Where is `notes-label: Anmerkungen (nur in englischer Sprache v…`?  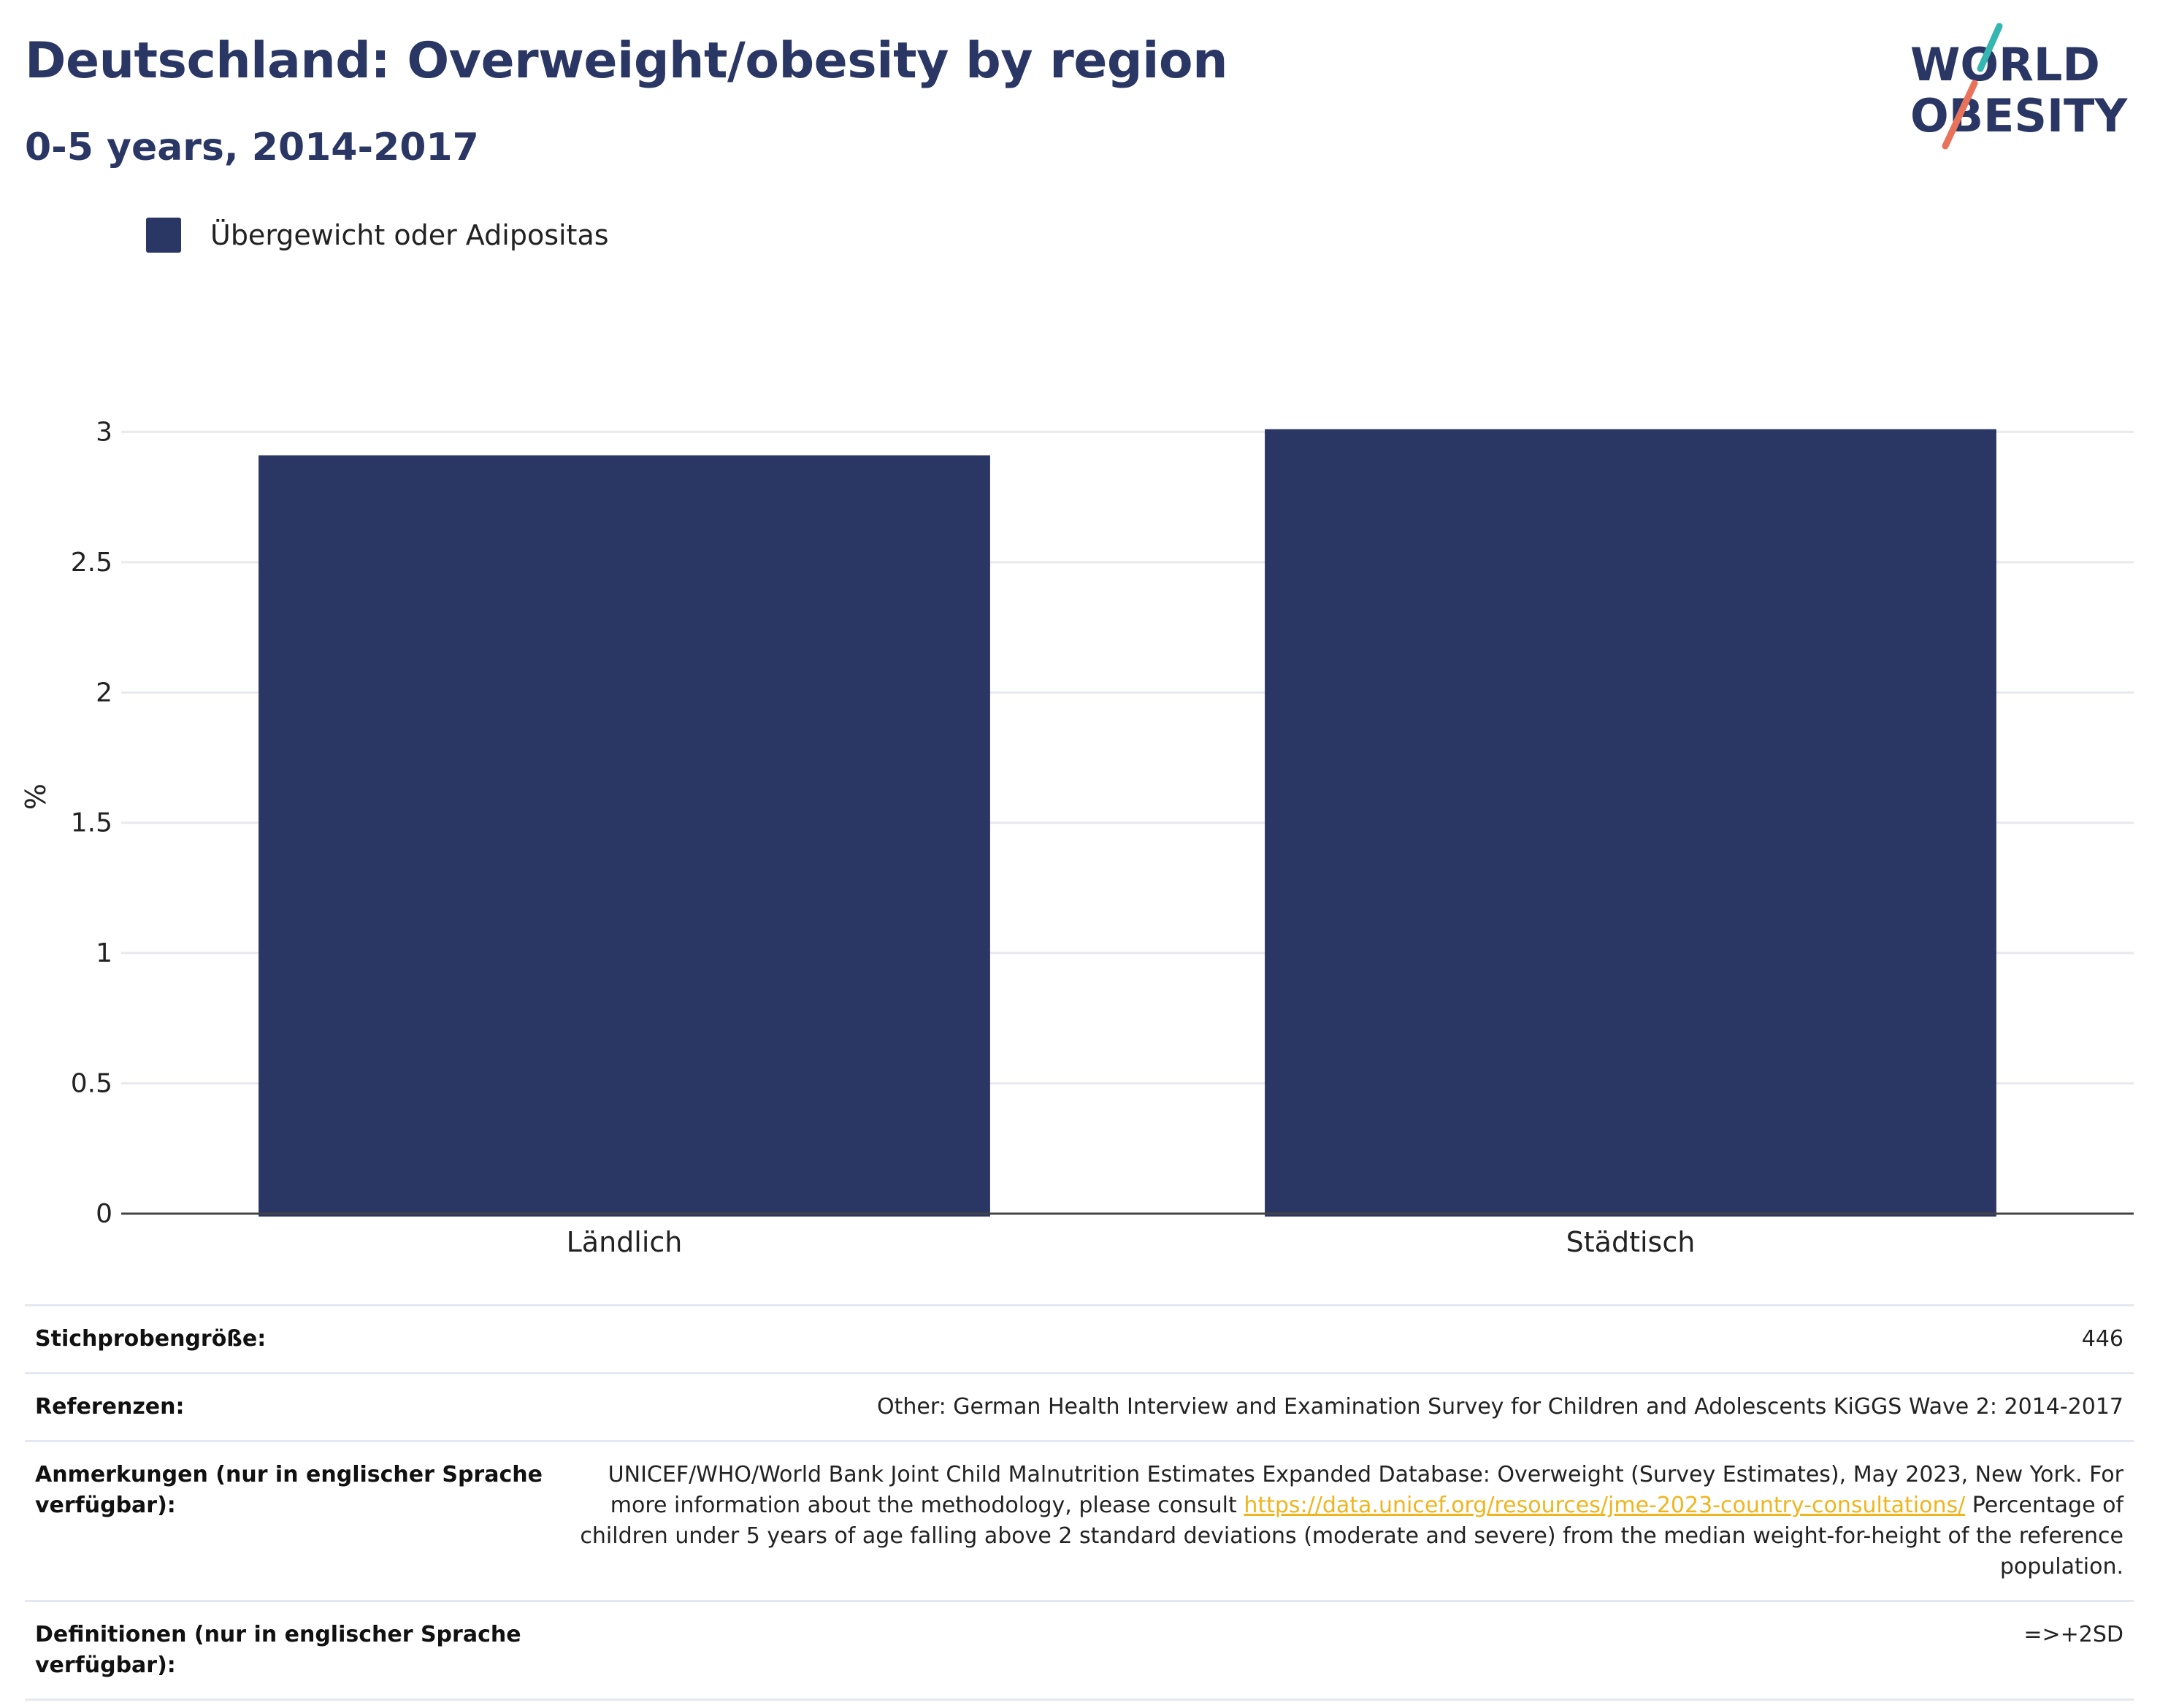
notes-label: Anmerkungen (nur in englischer Sprache v… is located at coordinates (289, 1490).